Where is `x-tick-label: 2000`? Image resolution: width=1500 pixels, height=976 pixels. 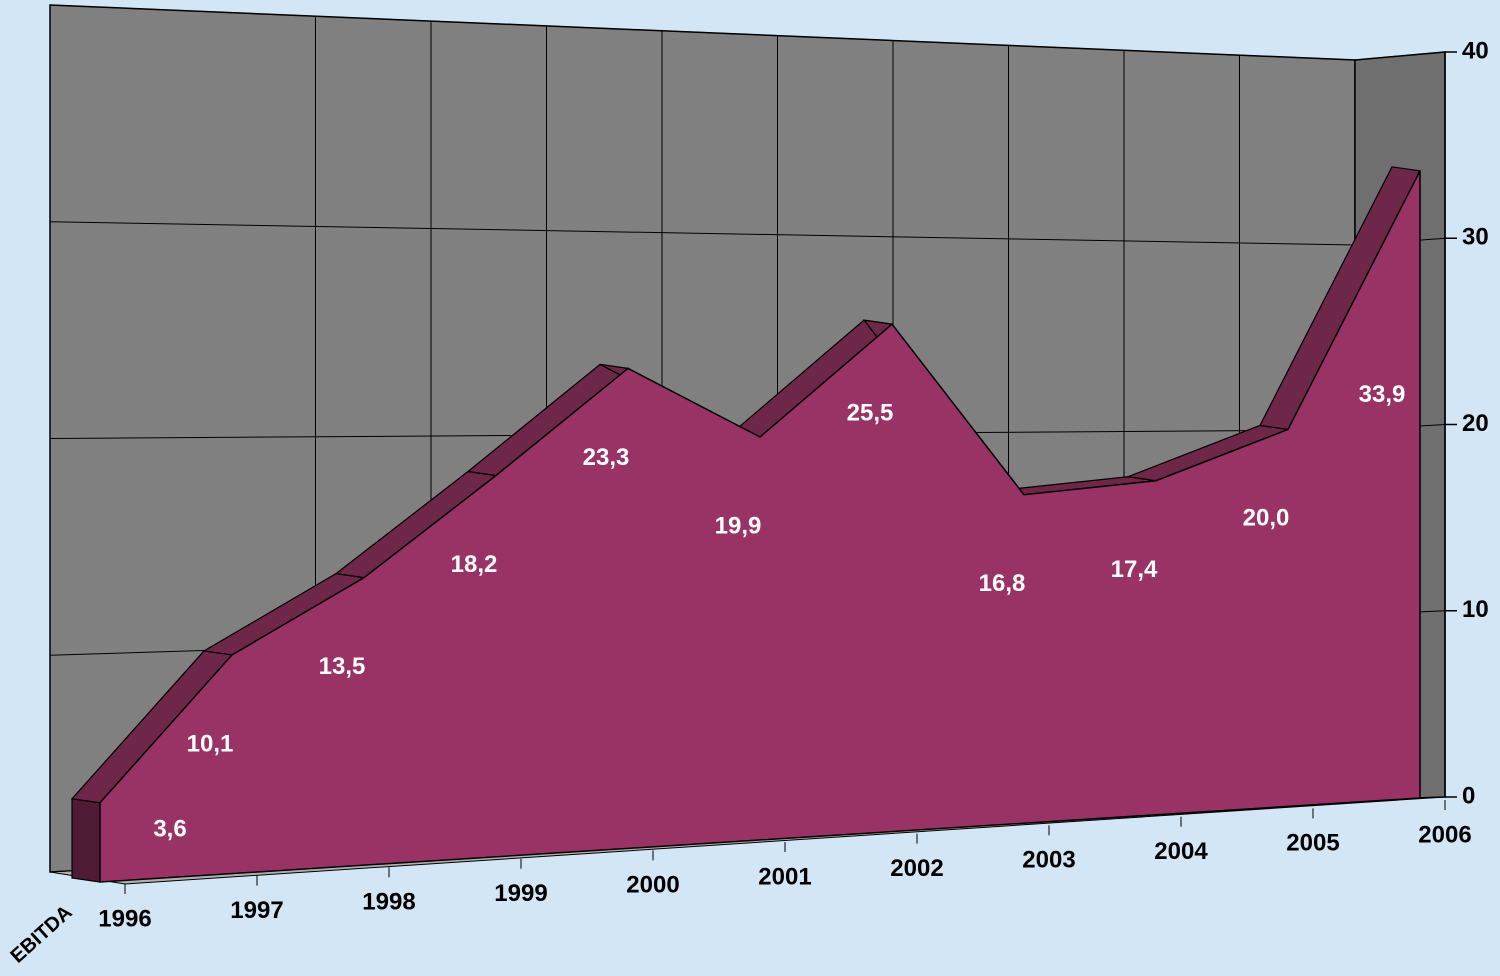 x-tick-label: 2000 is located at coordinates (652, 885).